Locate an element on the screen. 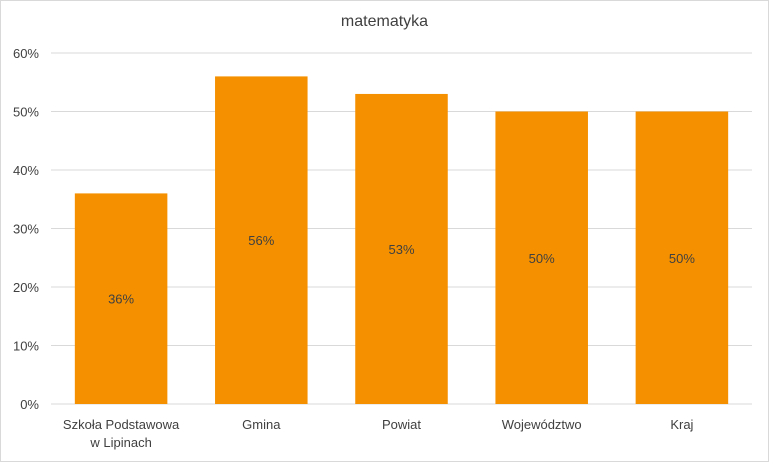 Image resolution: width=769 pixels, height=462 pixels. category-label: Szkoła Podstawowa w Lipinach is located at coordinates (121, 433).